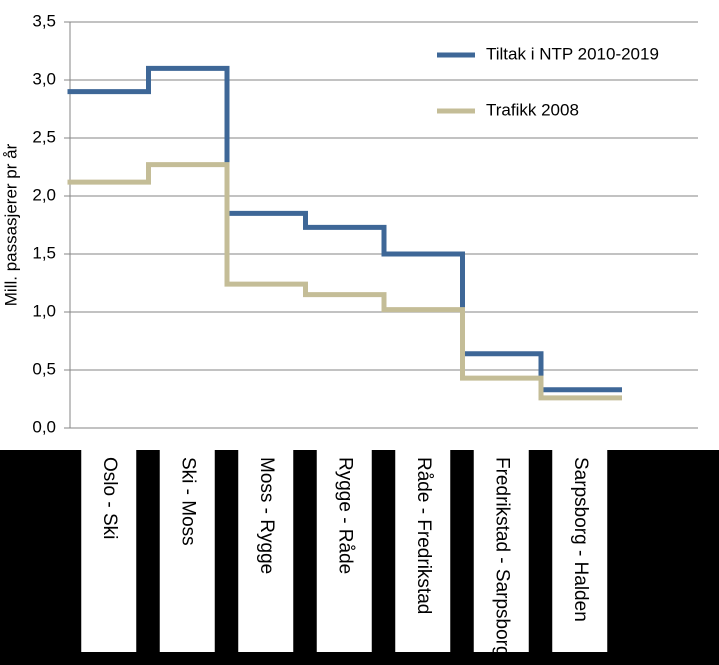 The image size is (719, 665). Describe the element at coordinates (44, 368) in the screenshot. I see `y-tick-label: 0,5` at that location.